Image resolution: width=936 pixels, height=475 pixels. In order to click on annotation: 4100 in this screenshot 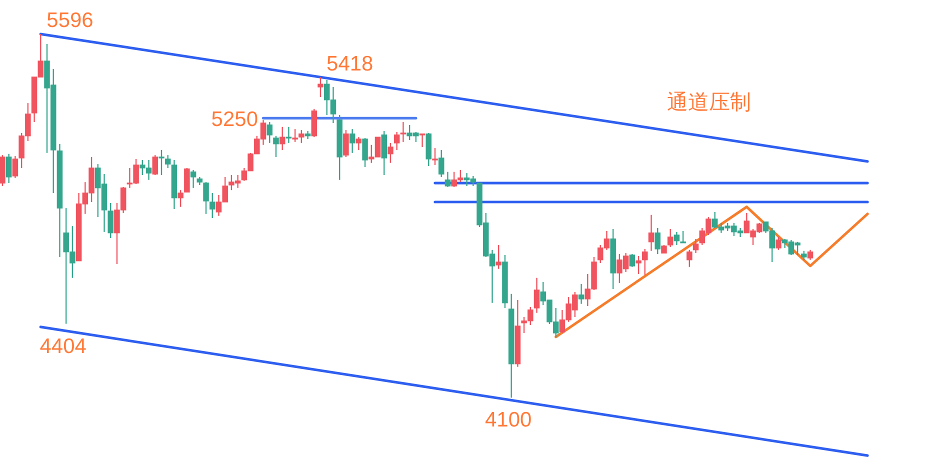, I will do `click(508, 420)`.